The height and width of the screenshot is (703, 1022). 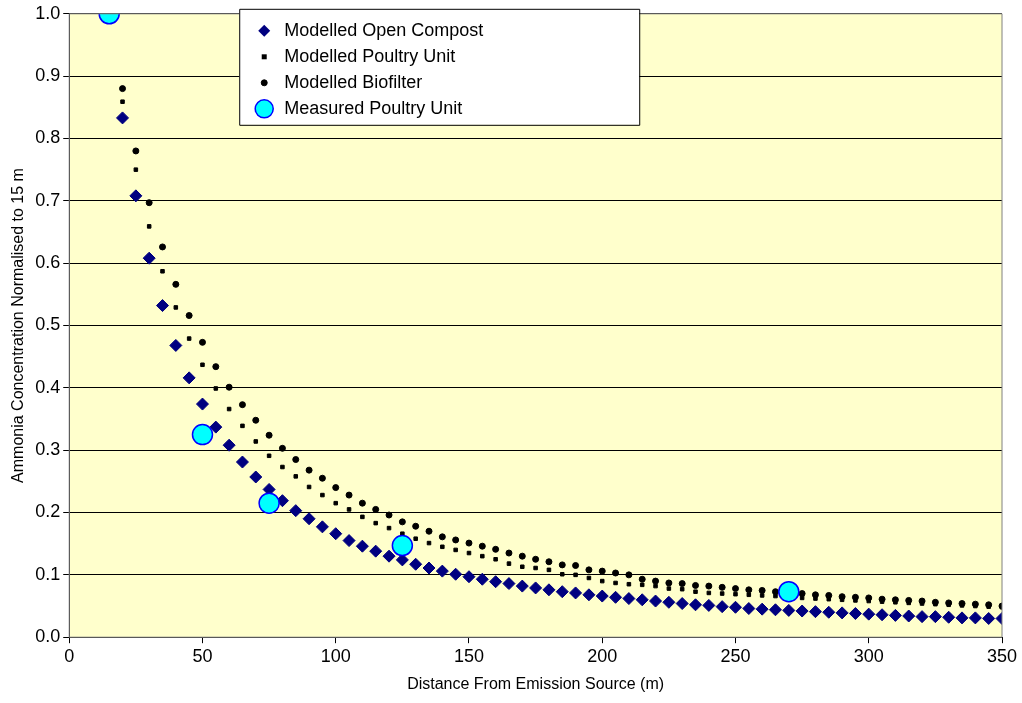 I want to click on y-tick-label: 0.1, so click(x=48, y=573).